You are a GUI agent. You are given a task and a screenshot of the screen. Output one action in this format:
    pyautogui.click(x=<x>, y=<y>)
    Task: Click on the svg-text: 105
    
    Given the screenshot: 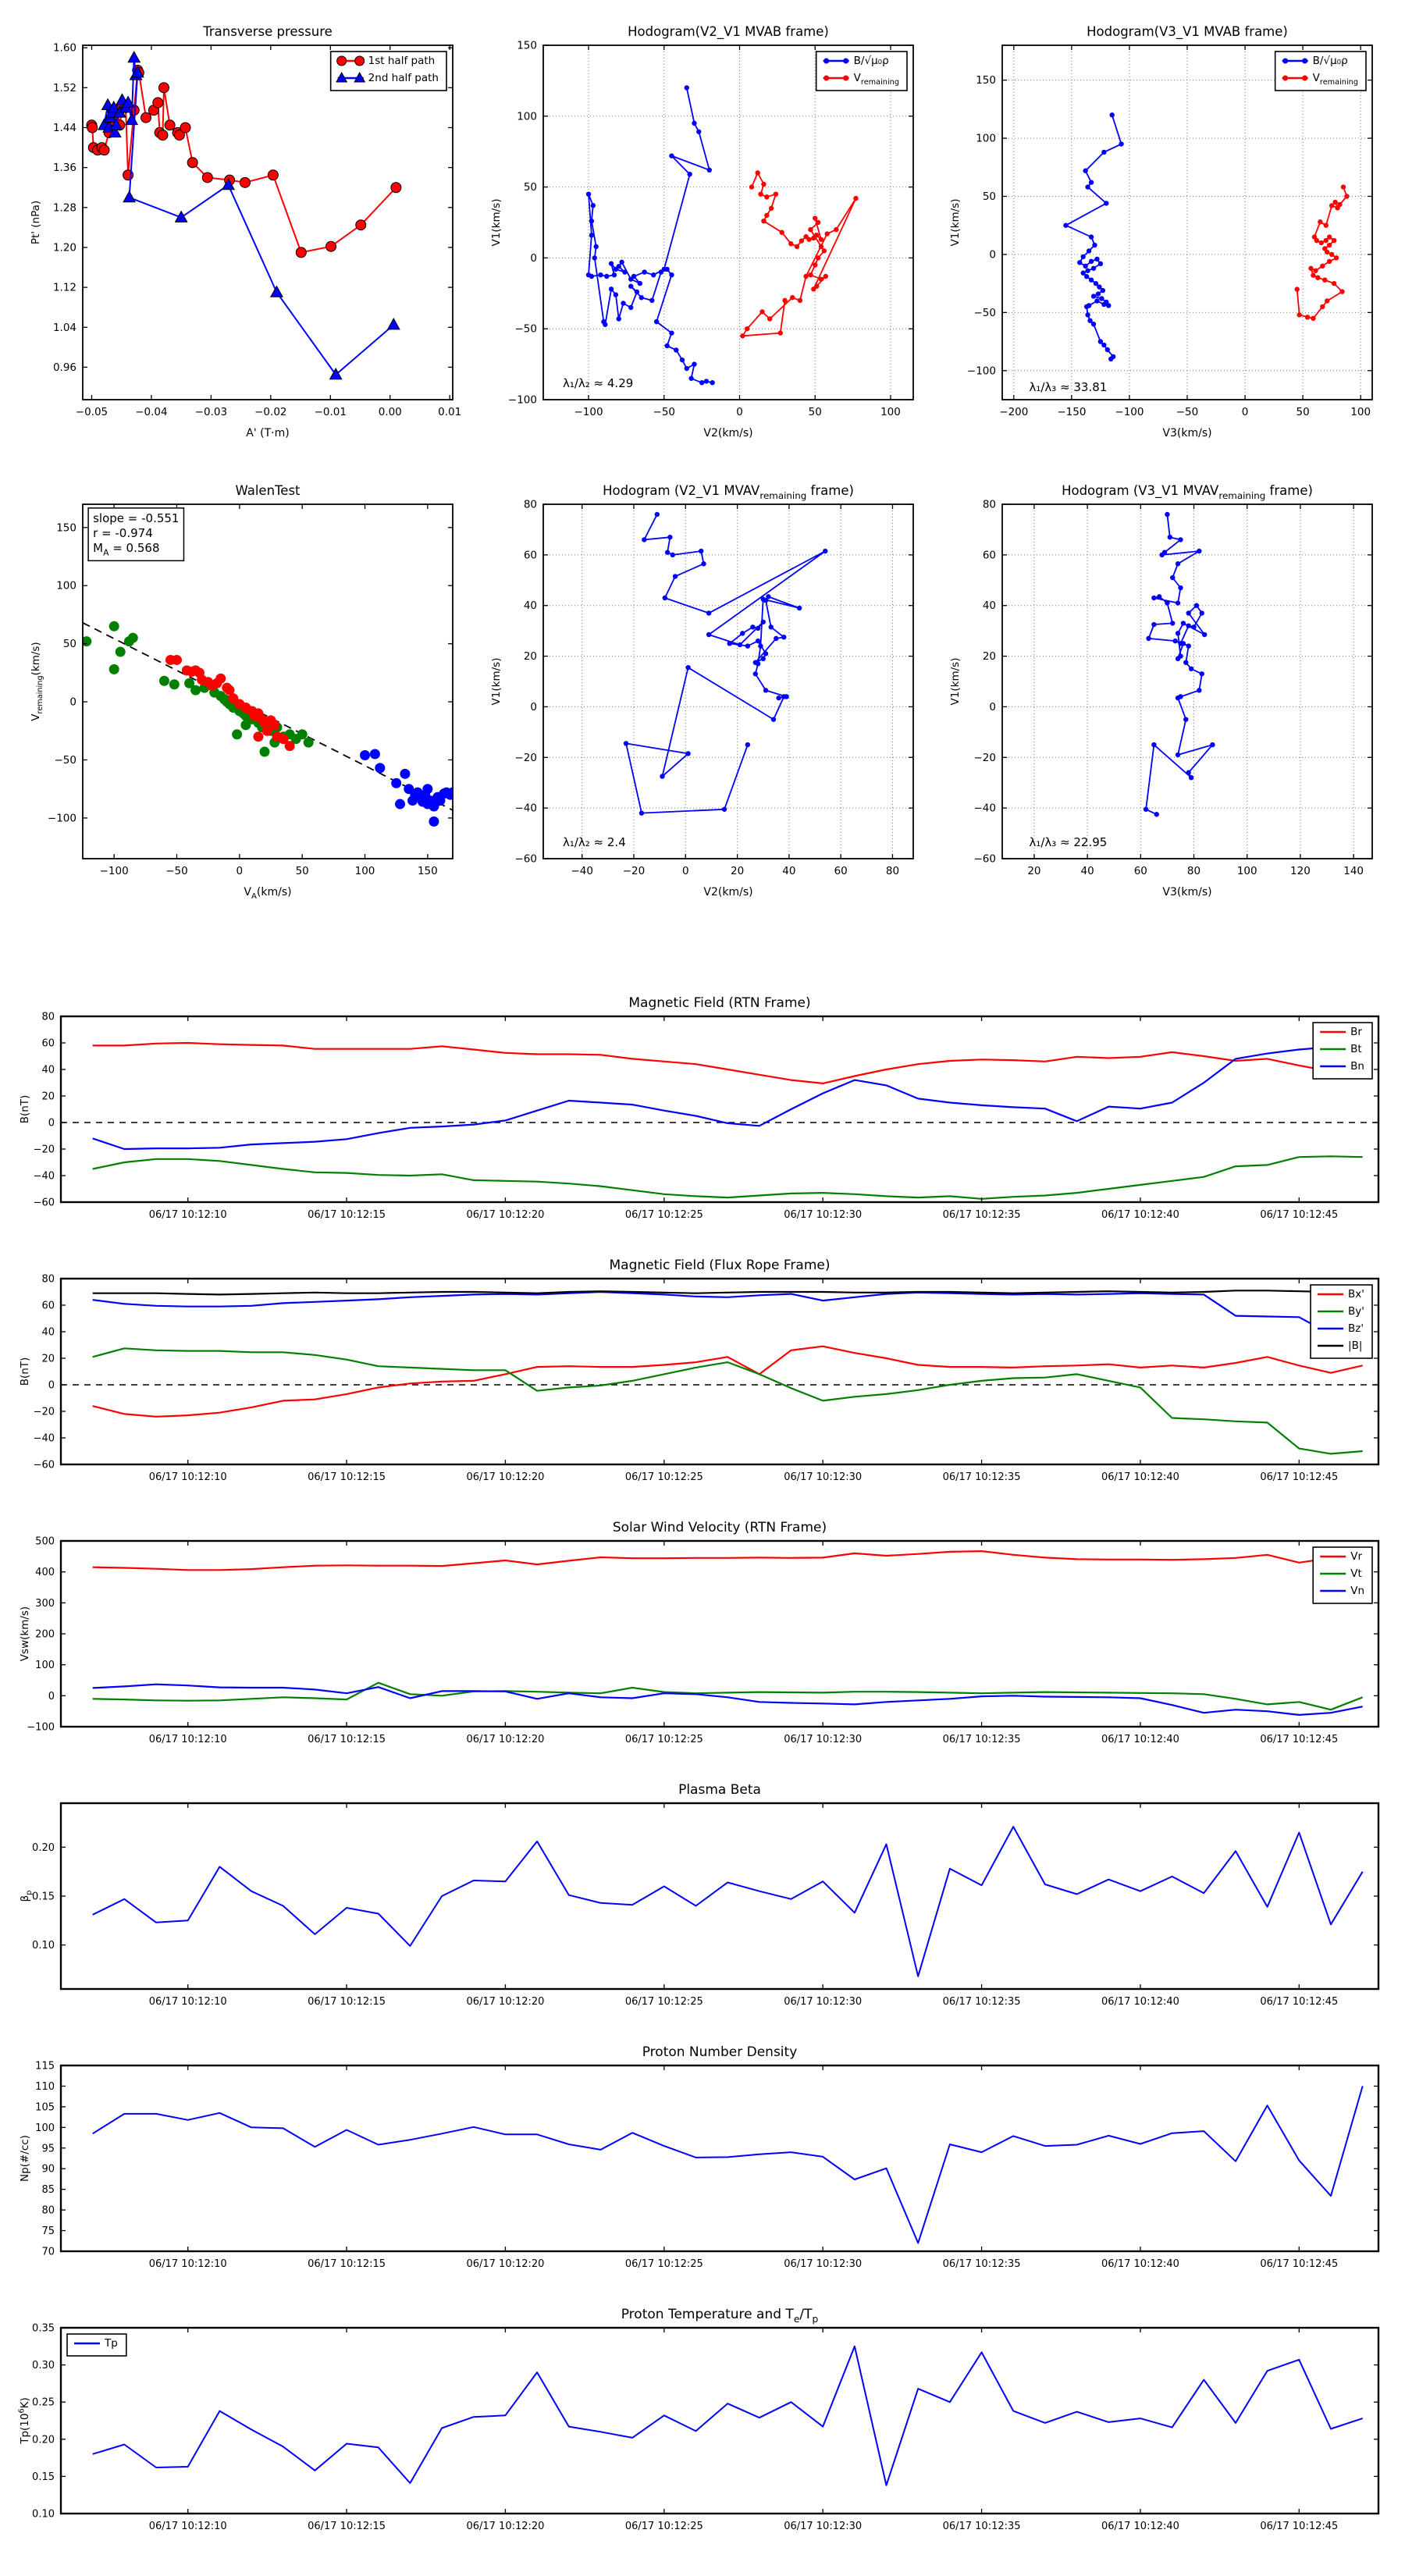 What is the action you would take?
    pyautogui.click(x=45, y=2107)
    